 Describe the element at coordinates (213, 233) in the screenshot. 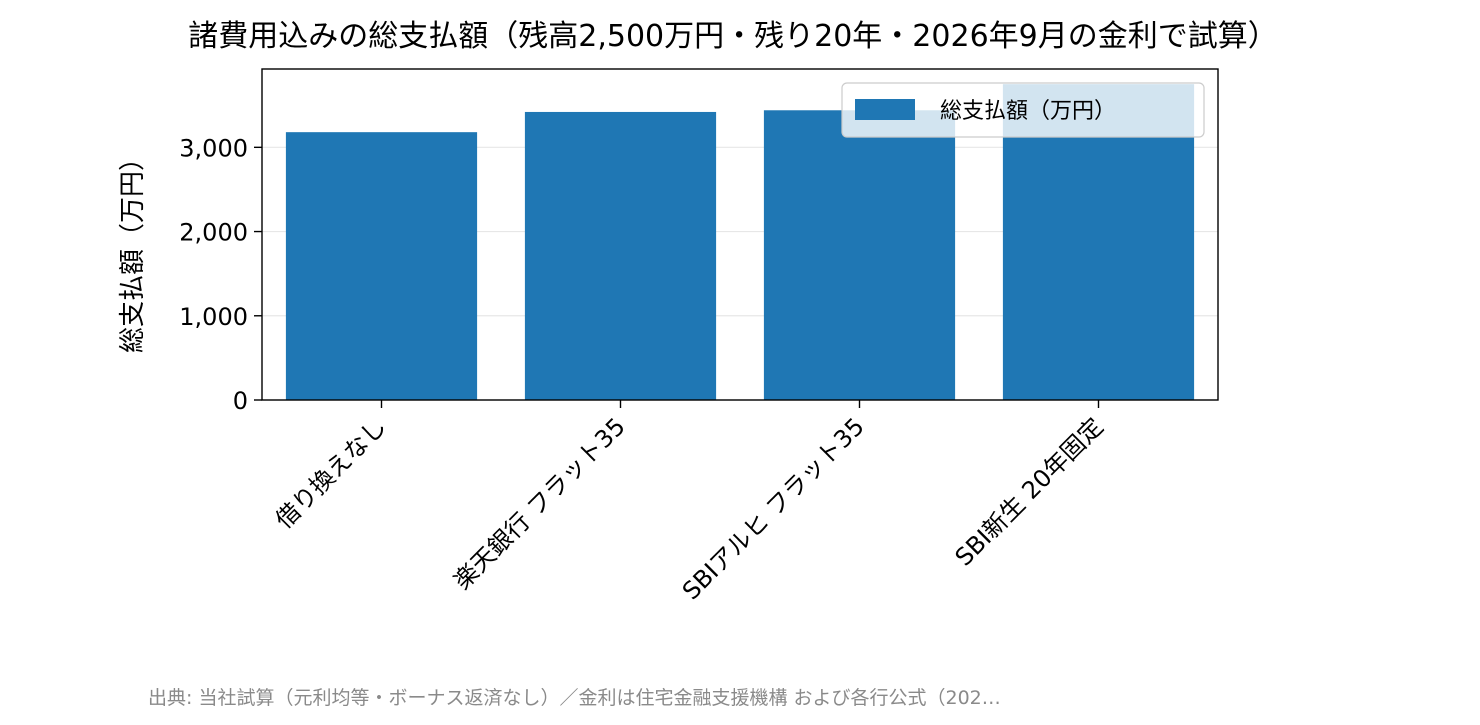

I see `y-tick-label: 2,000` at that location.